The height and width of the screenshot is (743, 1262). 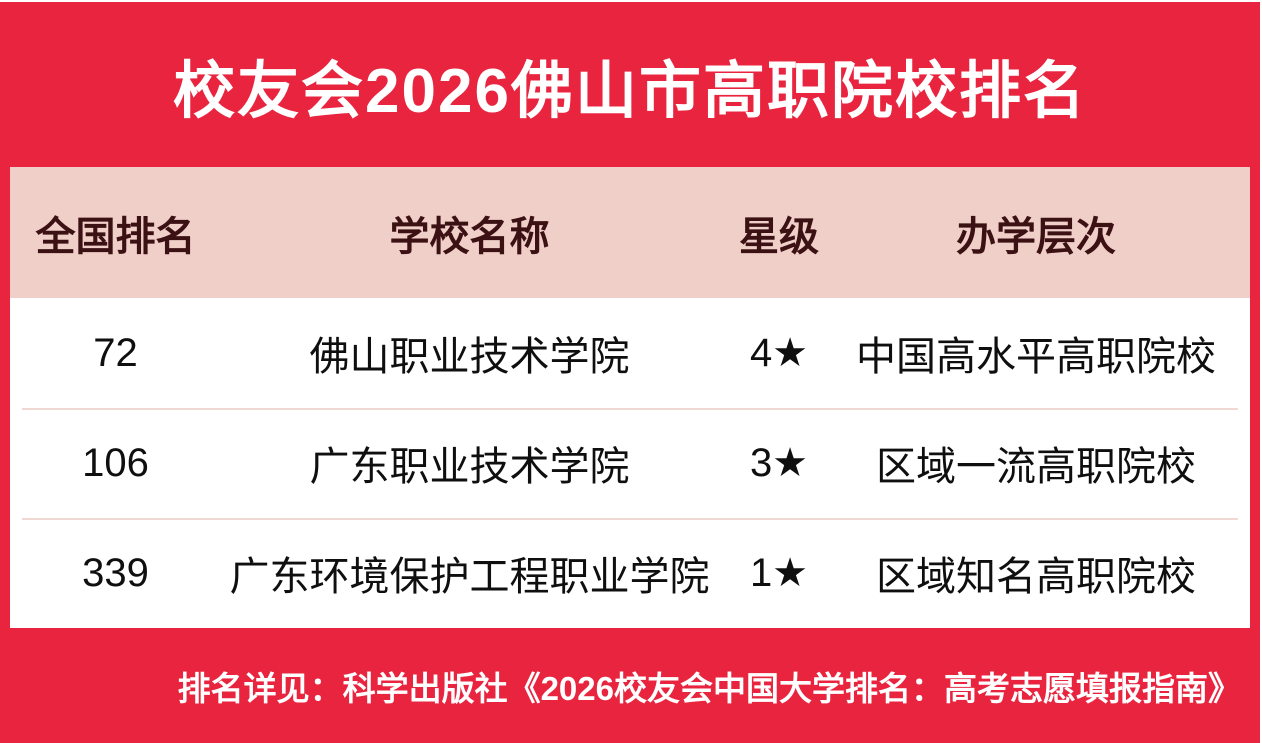 What do you see at coordinates (115, 462) in the screenshot?
I see `rank-cell: 106` at bounding box center [115, 462].